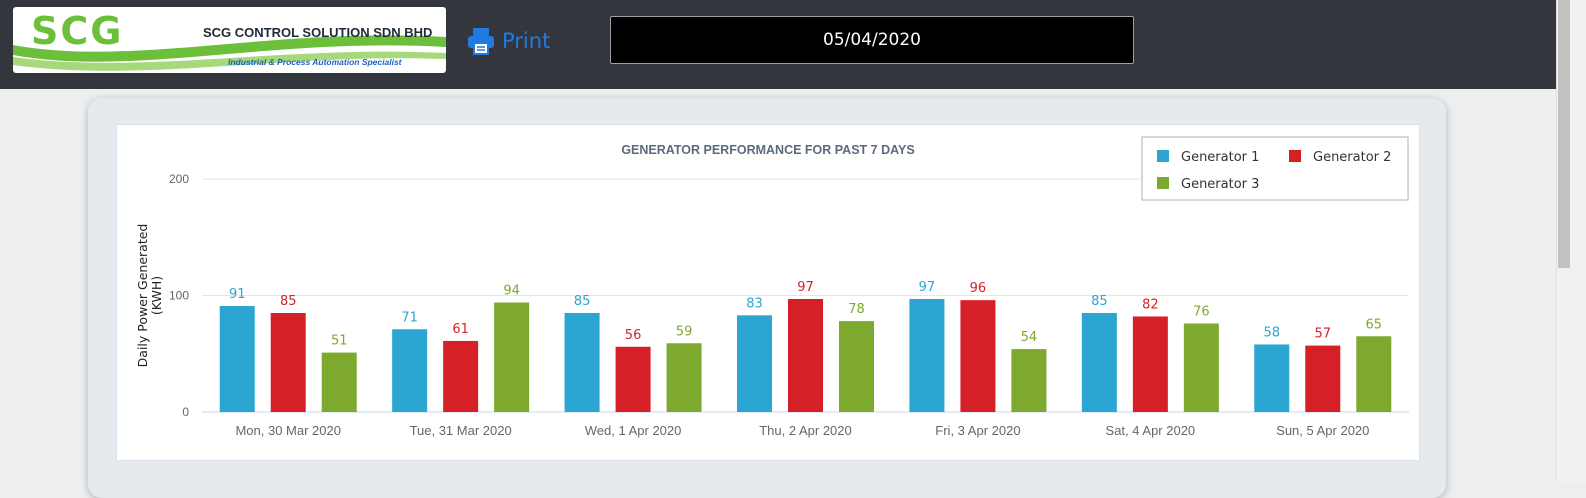  What do you see at coordinates (1275, 168) in the screenshot?
I see `legend-box` at bounding box center [1275, 168].